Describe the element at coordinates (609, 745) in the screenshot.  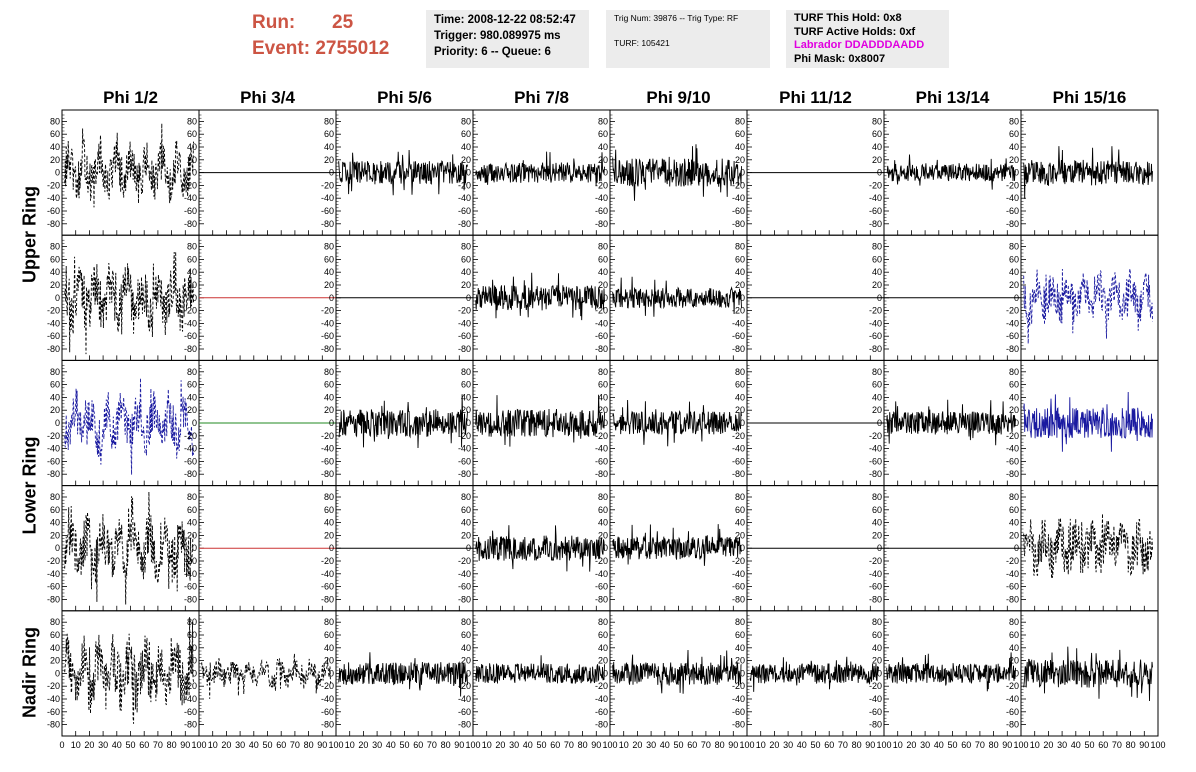
I see `x-tick-label: 100` at that location.